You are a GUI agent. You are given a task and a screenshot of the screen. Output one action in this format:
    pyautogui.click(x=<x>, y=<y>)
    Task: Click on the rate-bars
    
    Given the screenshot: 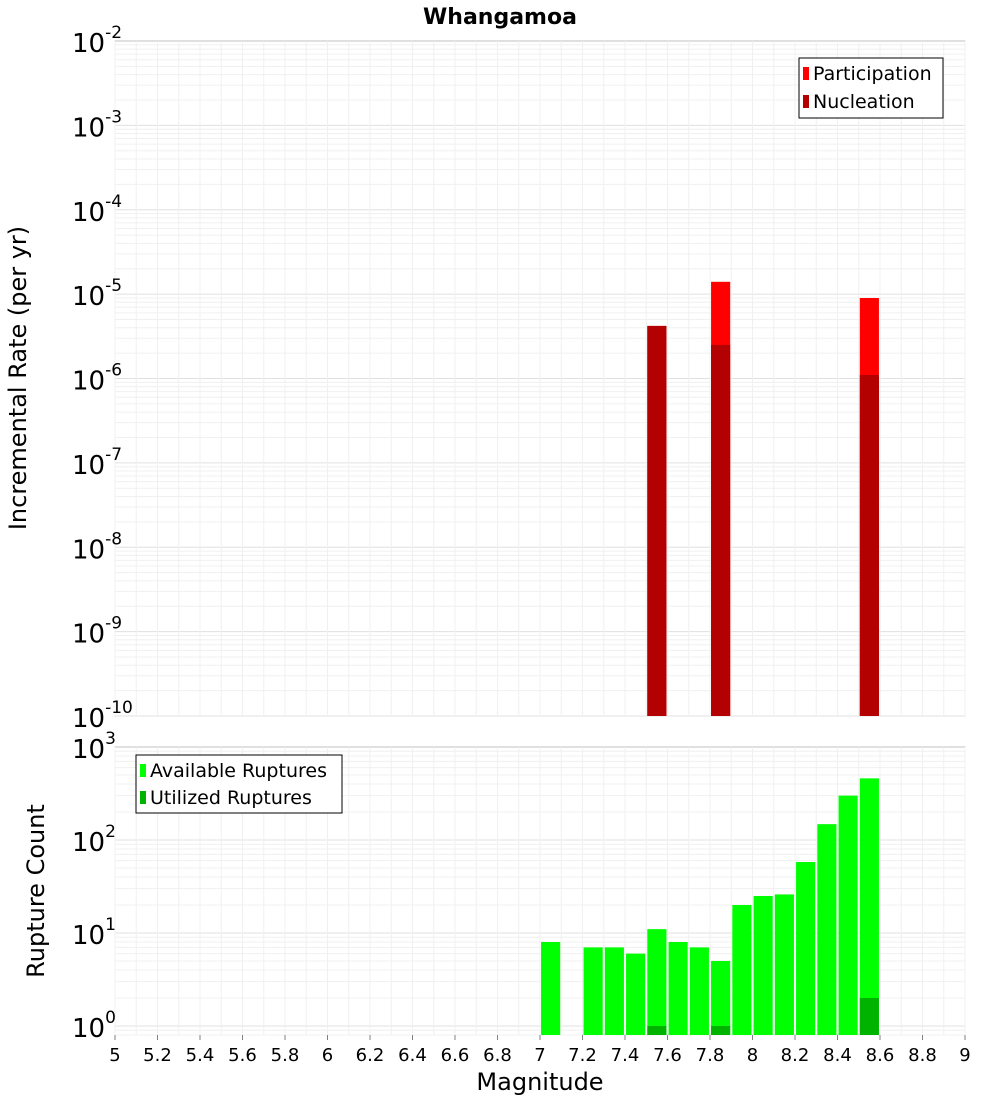 What is the action you would take?
    pyautogui.click(x=763, y=498)
    